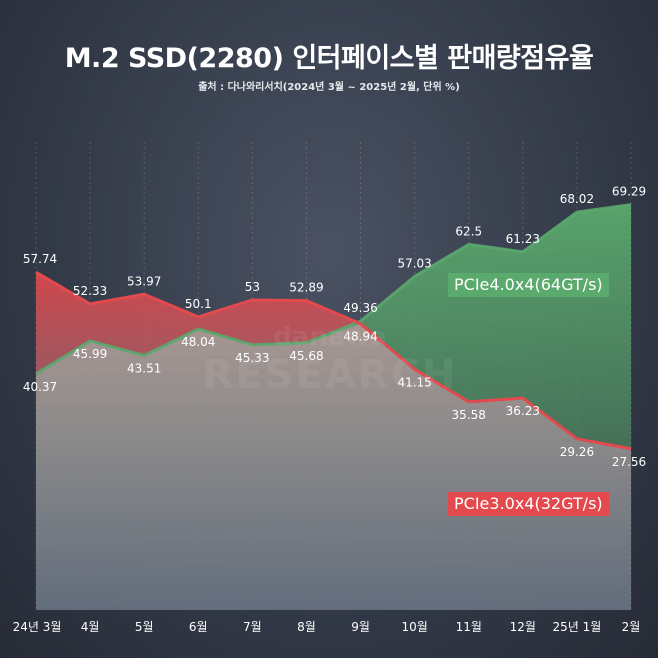 Image resolution: width=658 pixels, height=658 pixels. Describe the element at coordinates (414, 382) in the screenshot. I see `data-label-pcie3: 41.15` at that location.